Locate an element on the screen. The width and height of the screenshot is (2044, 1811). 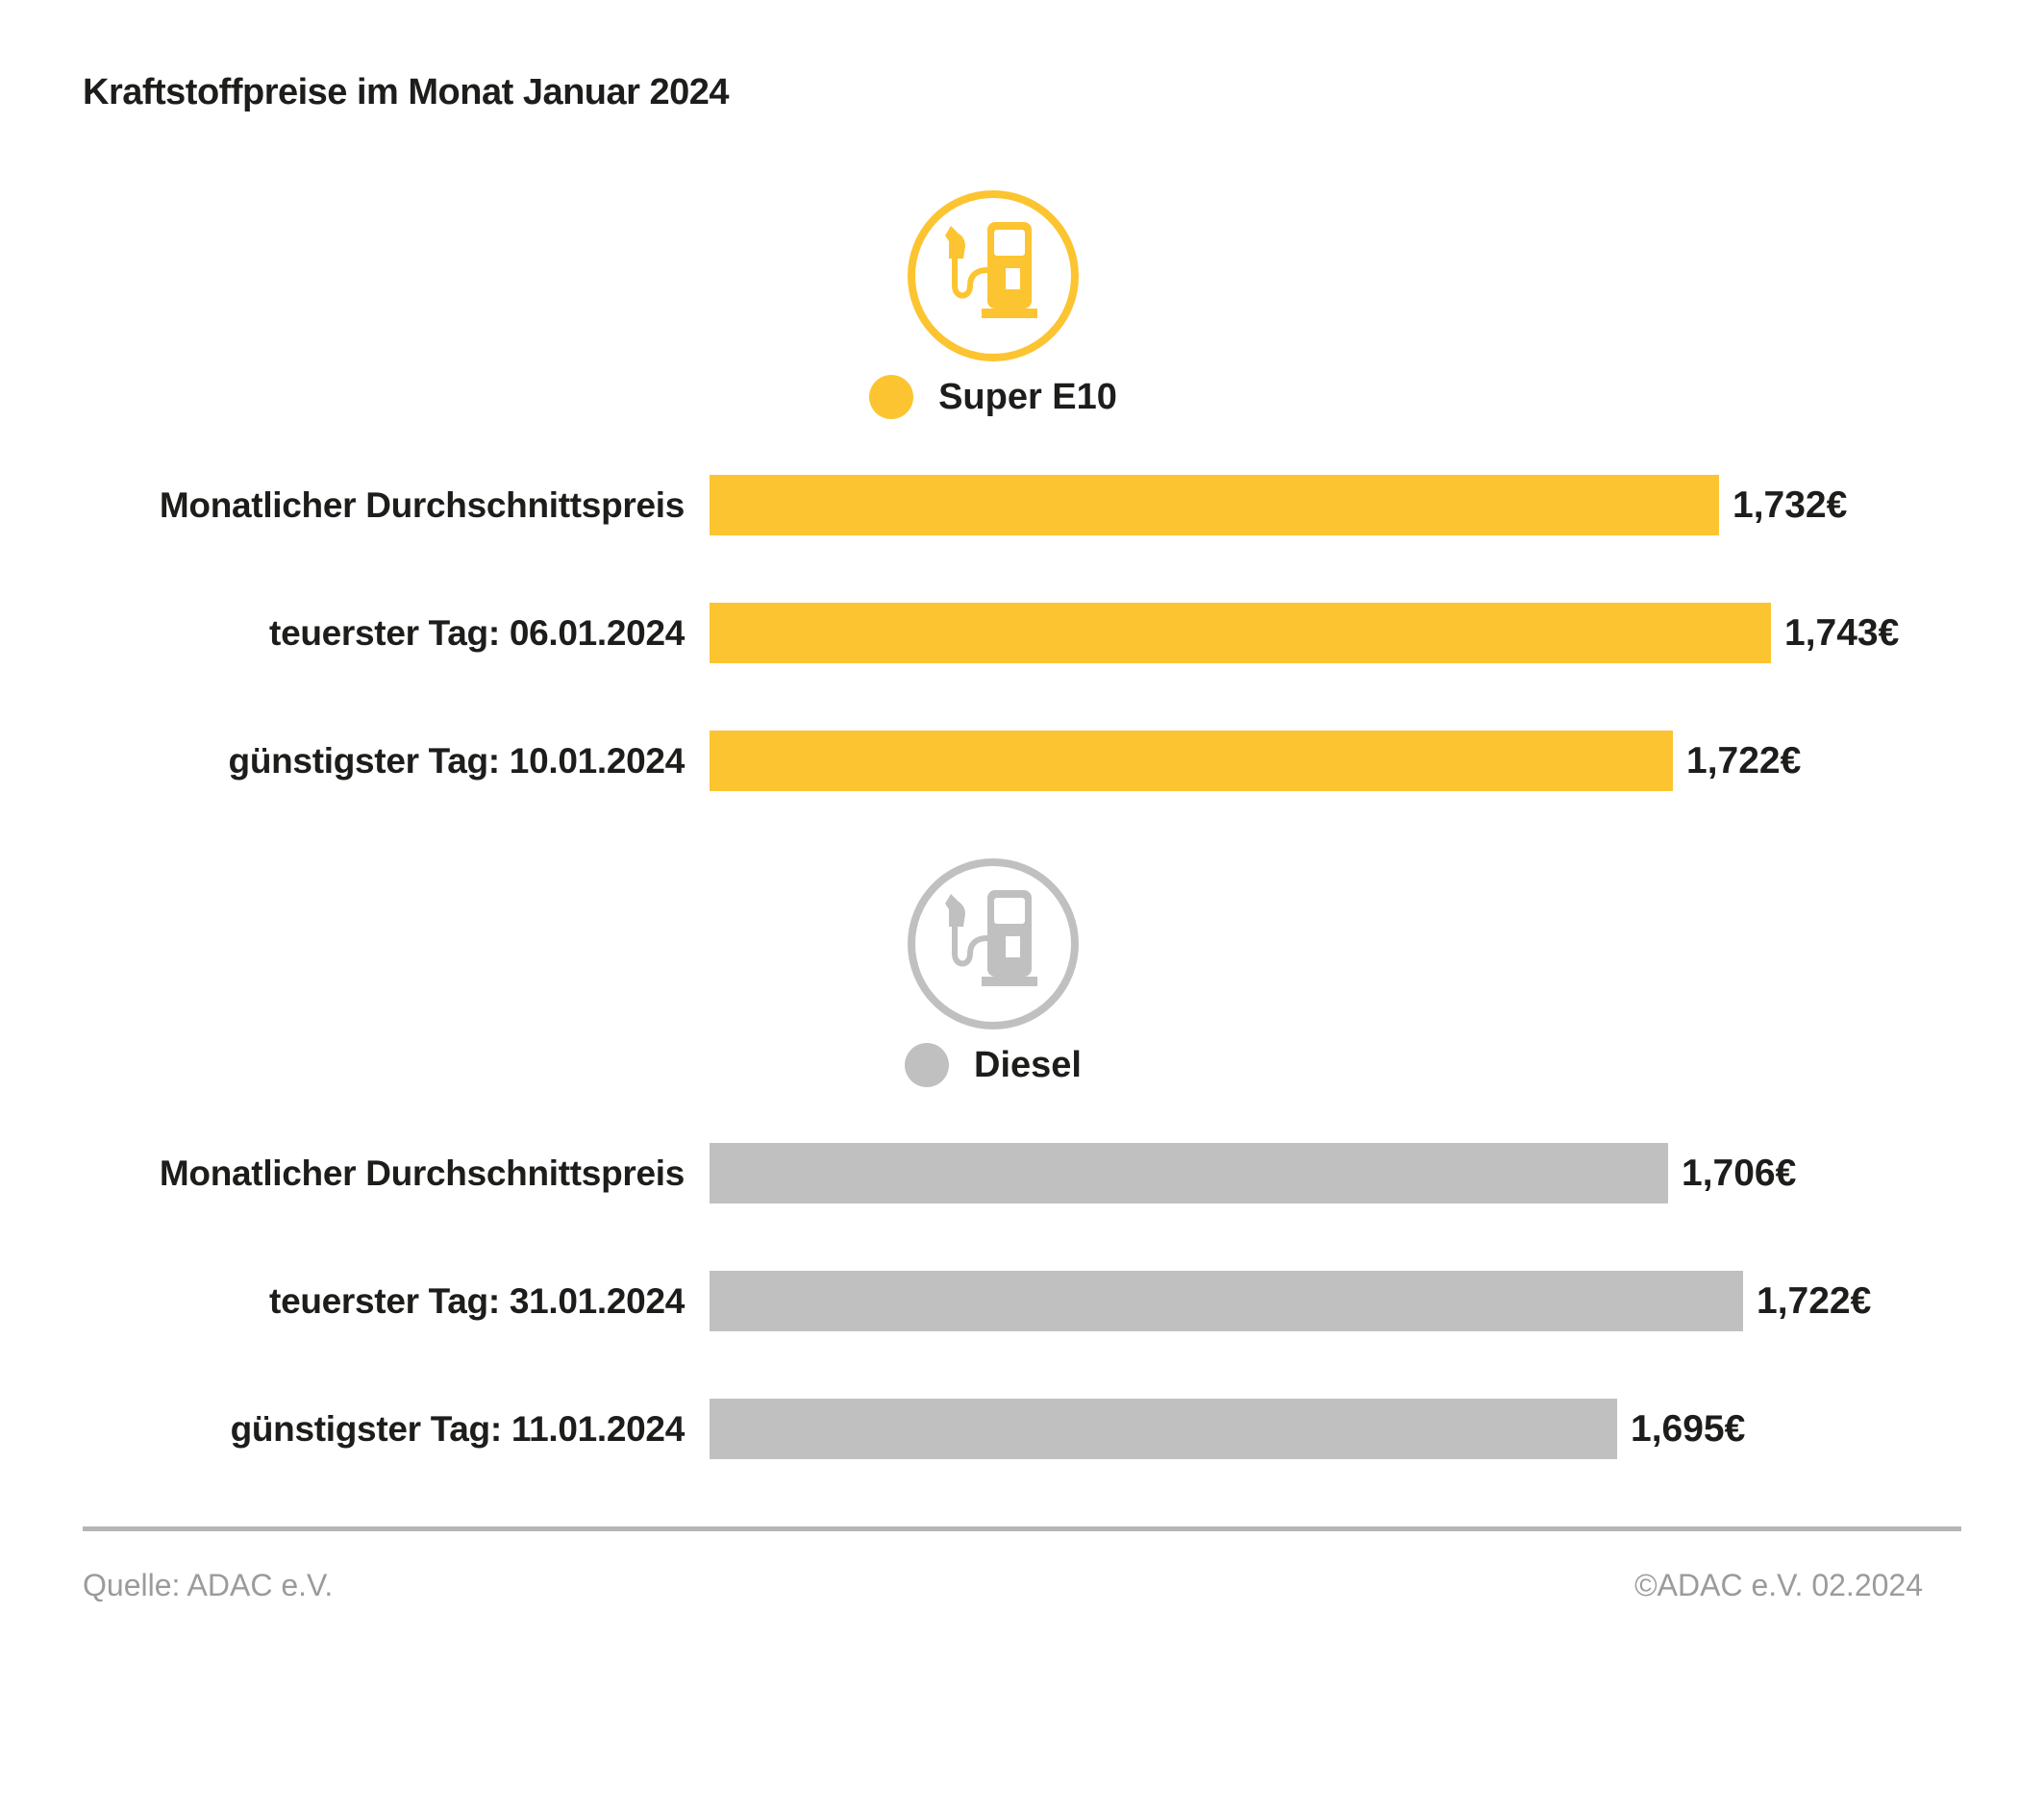
legend-label: Diesel is located at coordinates (1028, 1064).